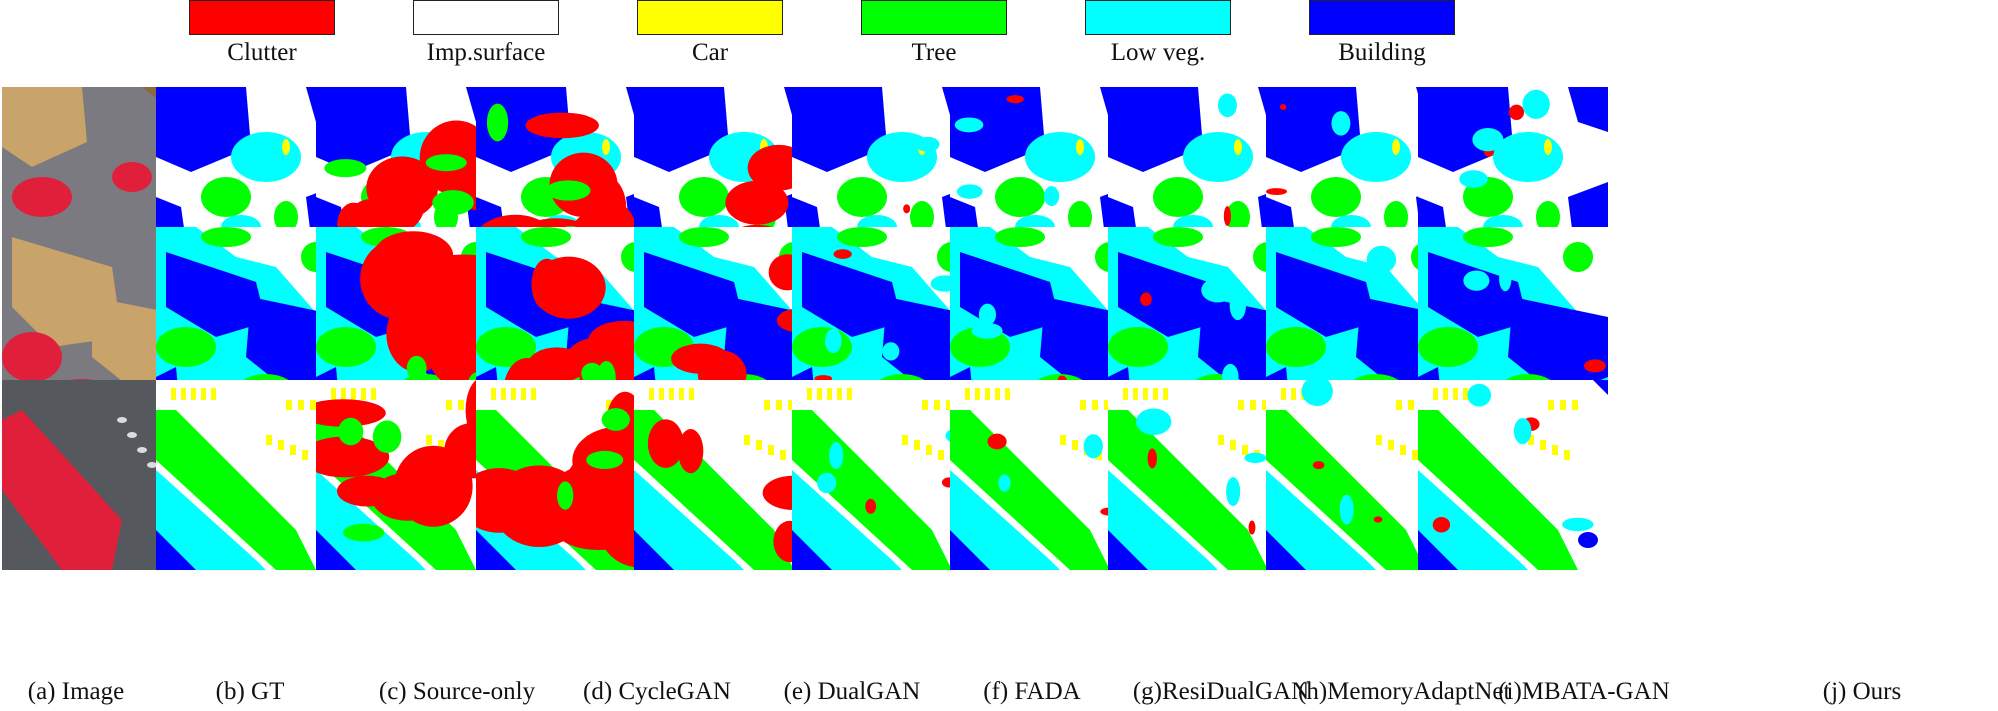 The height and width of the screenshot is (711, 1998). Describe the element at coordinates (710, 17) in the screenshot. I see `legend-swatch-car` at that location.